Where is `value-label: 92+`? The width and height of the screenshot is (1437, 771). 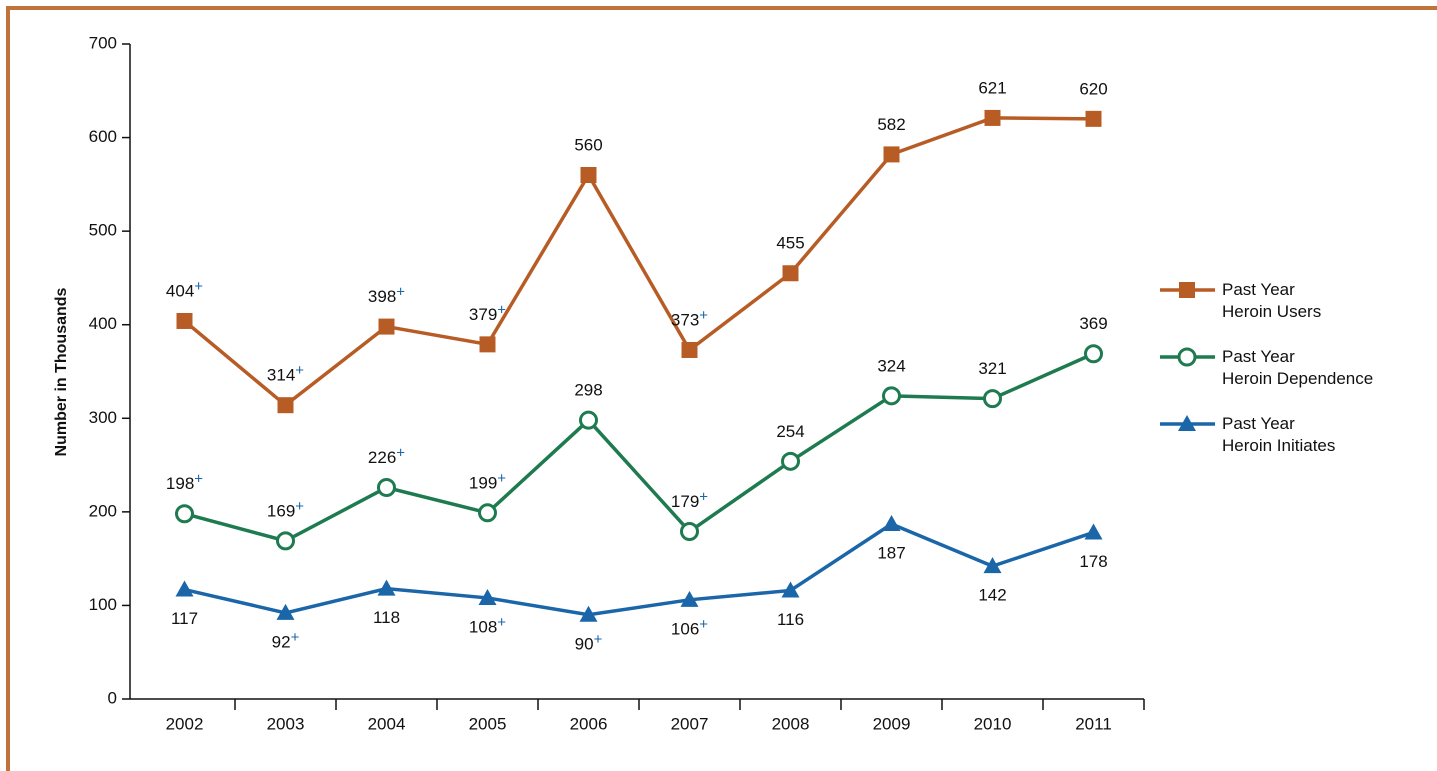 value-label: 92+ is located at coordinates (286, 640).